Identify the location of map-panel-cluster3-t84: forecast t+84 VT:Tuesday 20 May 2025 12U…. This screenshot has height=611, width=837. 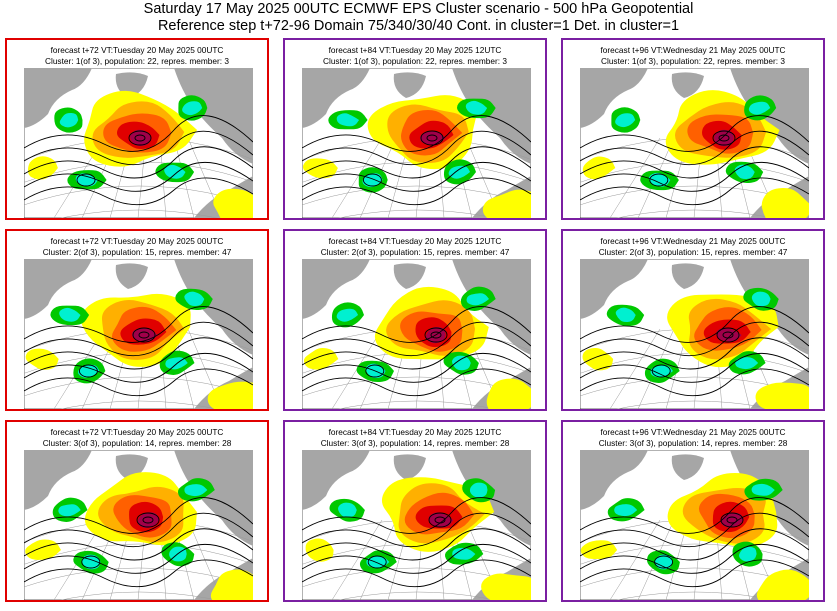
(415, 511).